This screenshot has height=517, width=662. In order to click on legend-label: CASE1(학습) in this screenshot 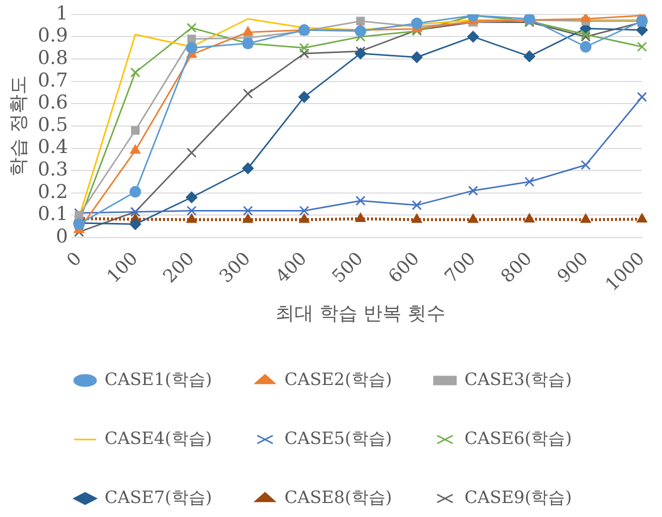, I will do `click(158, 380)`.